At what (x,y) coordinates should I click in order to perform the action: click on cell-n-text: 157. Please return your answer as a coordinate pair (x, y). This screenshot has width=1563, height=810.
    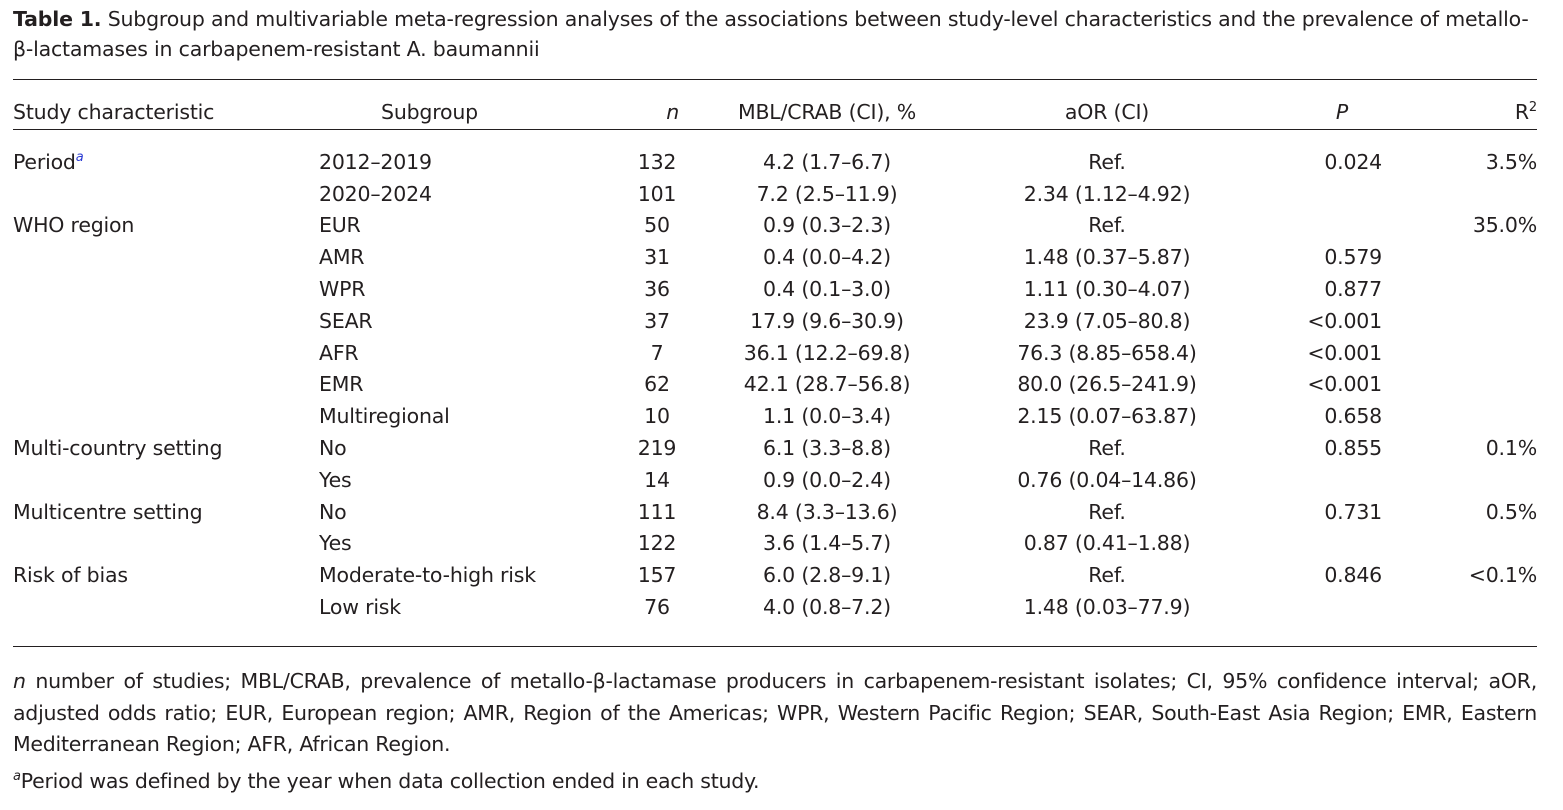
    Looking at the image, I should click on (657, 575).